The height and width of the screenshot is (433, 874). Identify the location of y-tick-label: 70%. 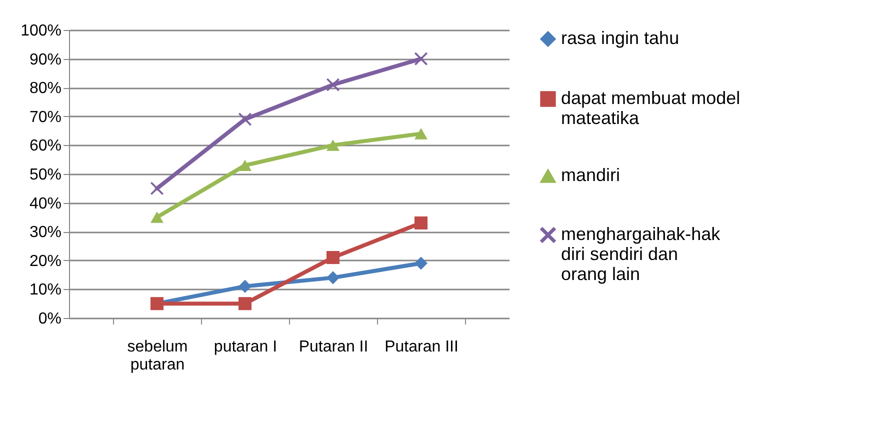
(45, 117).